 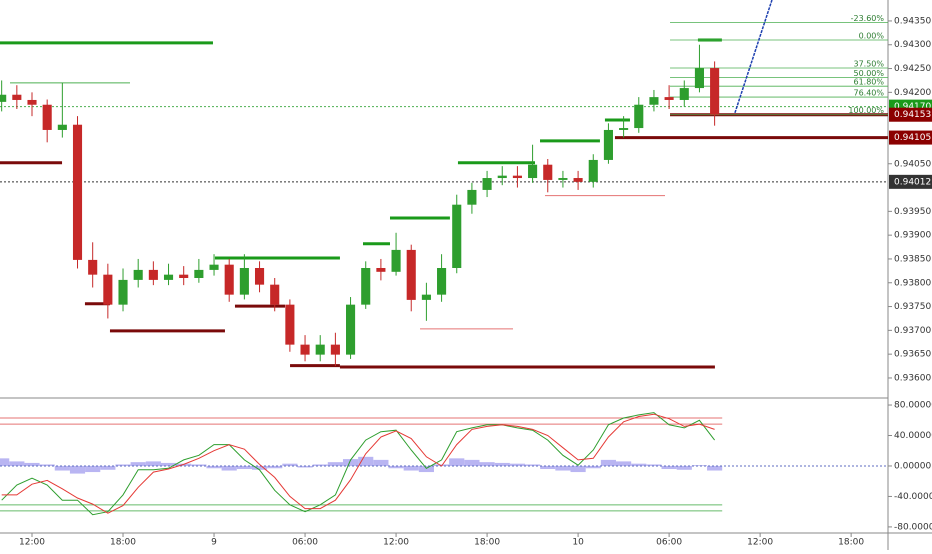 What do you see at coordinates (912, 283) in the screenshot?
I see `y-tick-label: 0.93800` at bounding box center [912, 283].